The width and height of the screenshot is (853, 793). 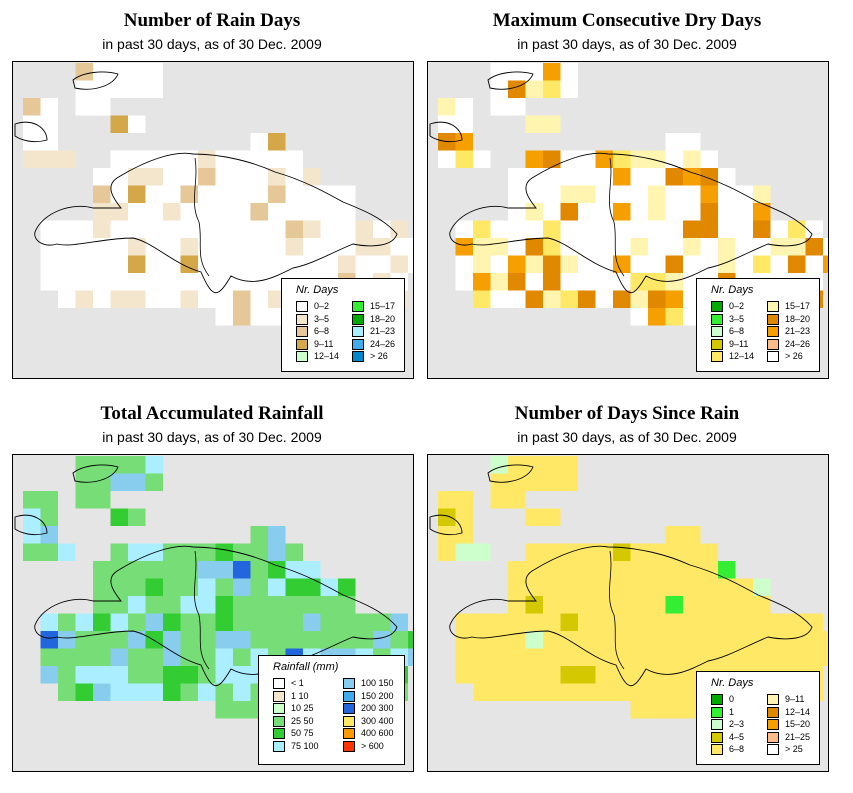 I want to click on legend-item: 9–11, so click(x=314, y=344).